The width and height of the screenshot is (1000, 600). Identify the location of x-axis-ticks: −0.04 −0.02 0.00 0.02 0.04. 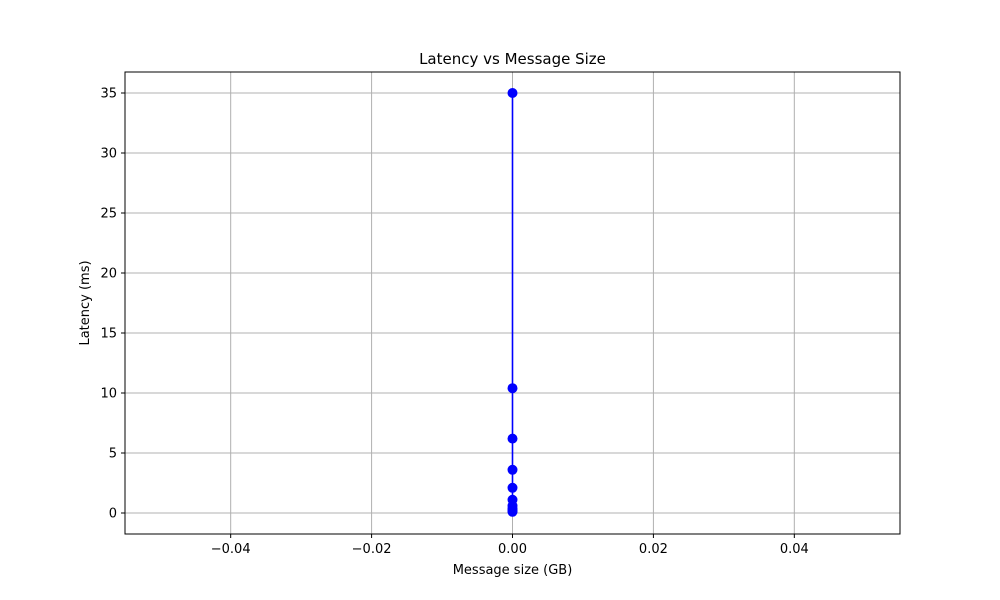
(510, 545).